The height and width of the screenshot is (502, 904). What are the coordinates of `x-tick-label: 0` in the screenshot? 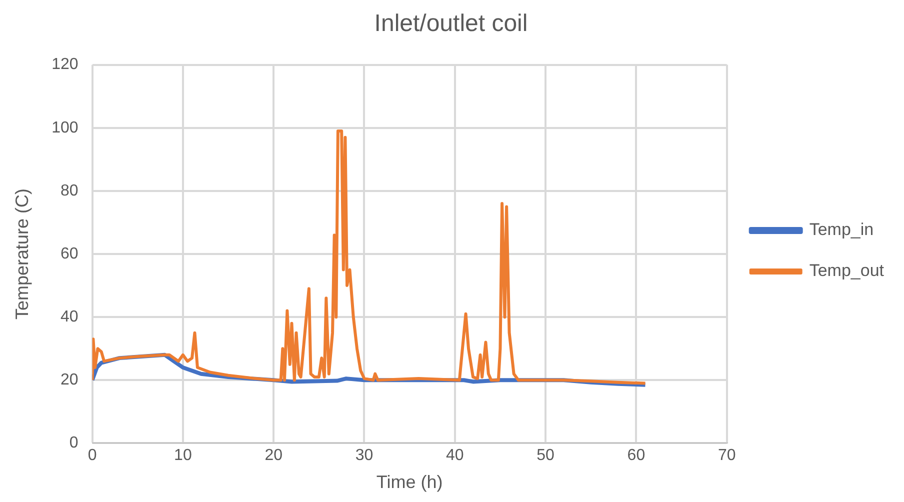 It's located at (92, 455).